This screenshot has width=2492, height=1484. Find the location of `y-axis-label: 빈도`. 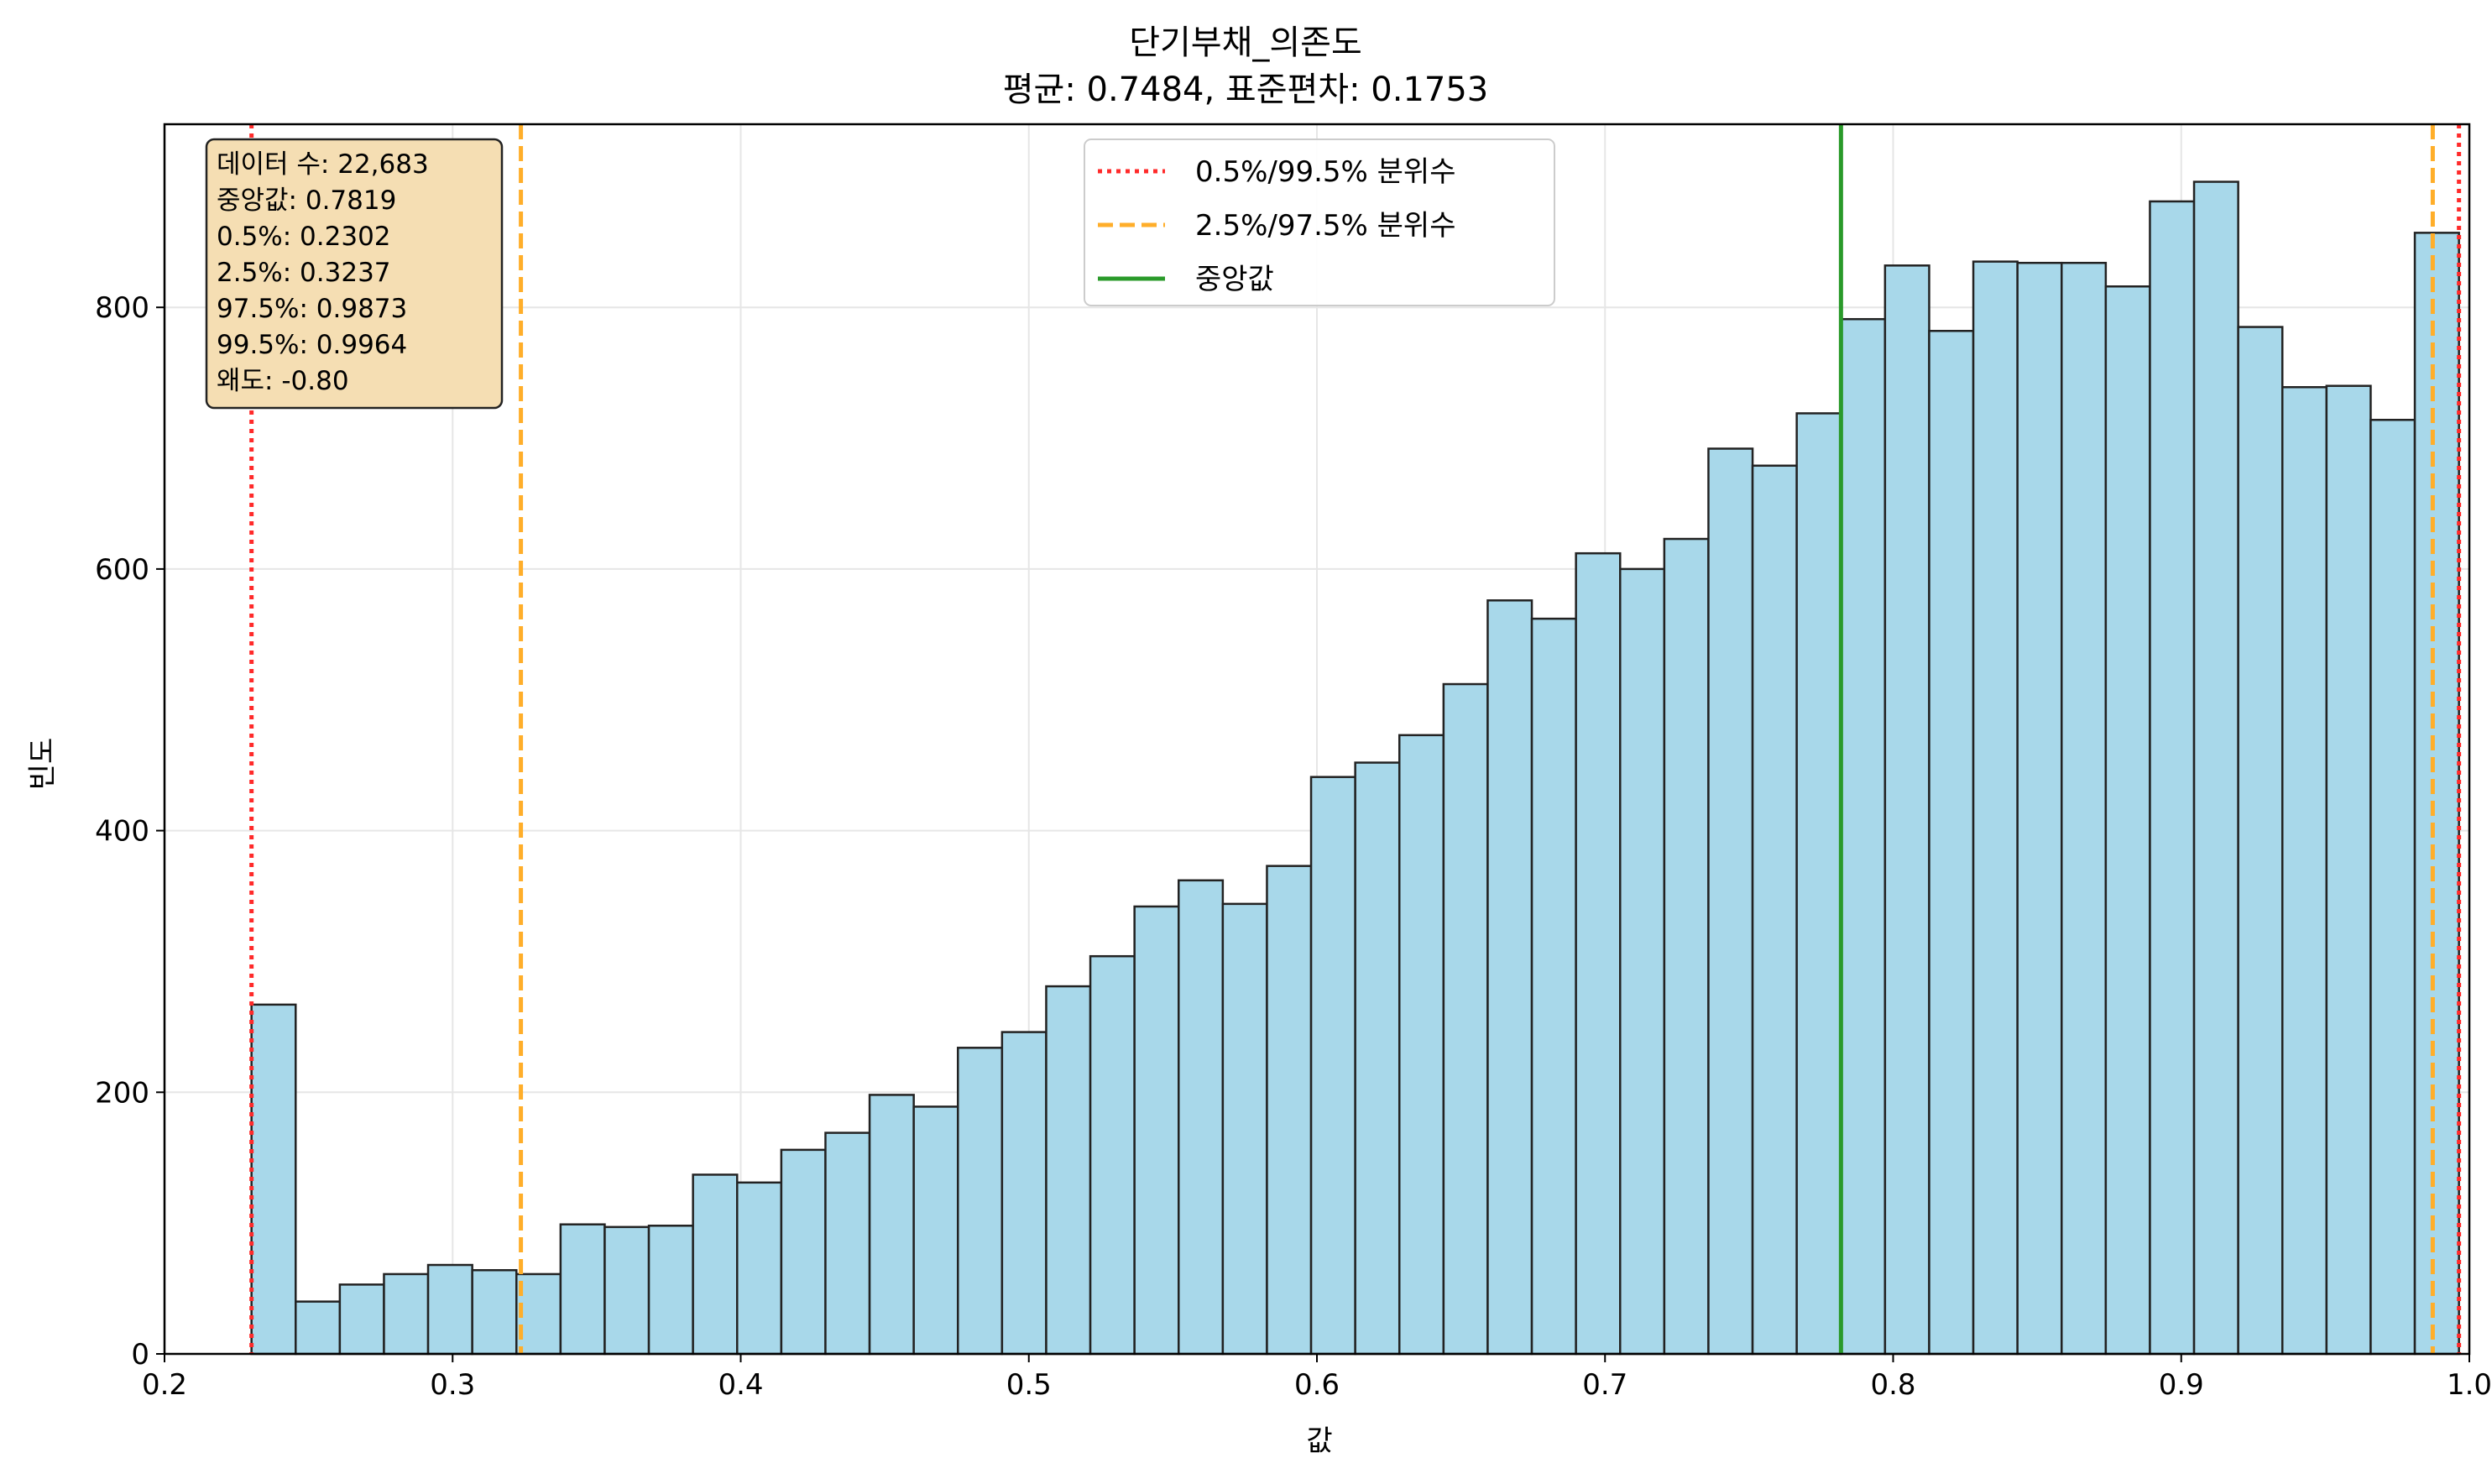

y-axis-label: 빈도 is located at coordinates (43, 764).